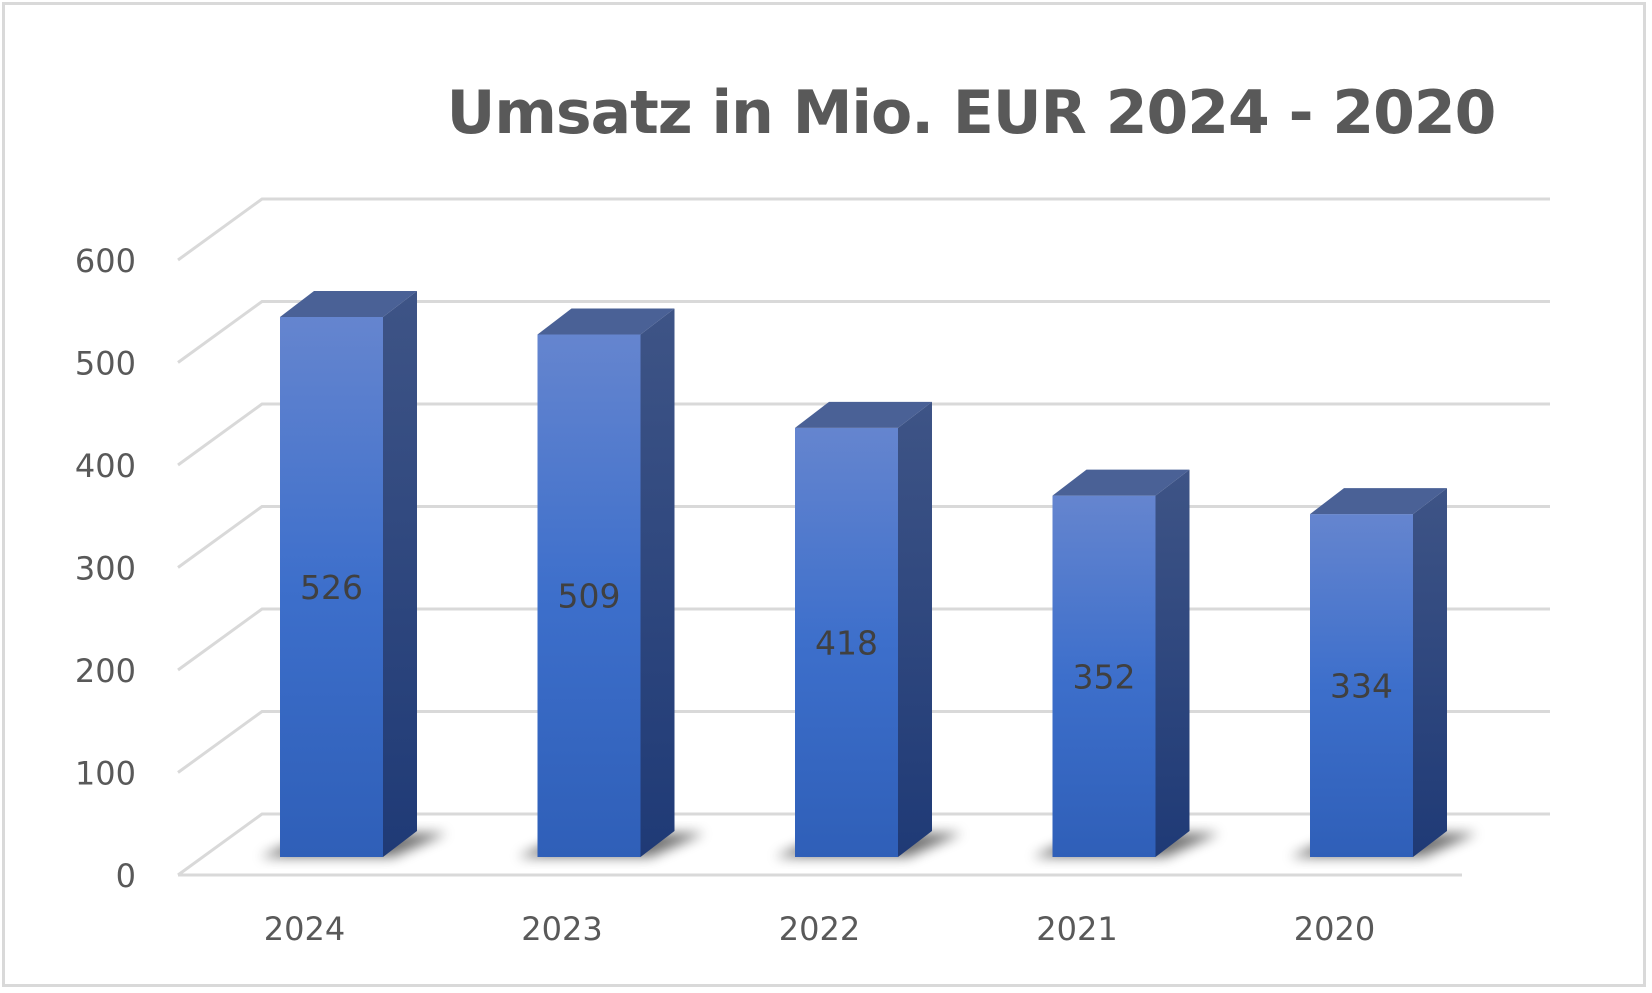  I want to click on x-axis: 2024 2023 2022 2021 2020, so click(819, 929).